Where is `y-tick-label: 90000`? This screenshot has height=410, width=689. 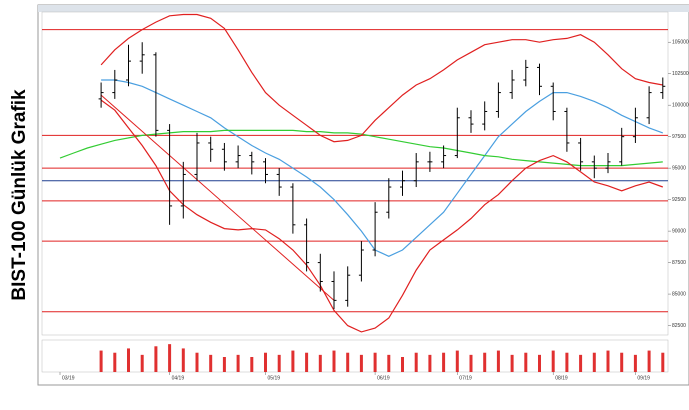
y-tick-label: 90000 is located at coordinates (679, 231).